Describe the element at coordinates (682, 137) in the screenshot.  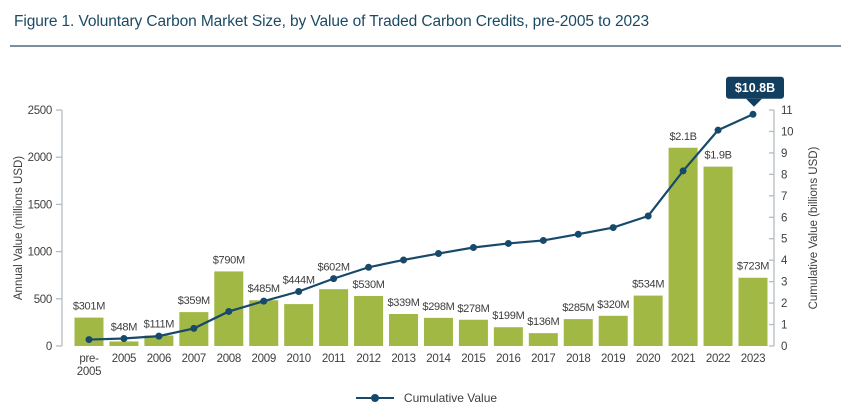
I see `svg-text: $2.1B` at that location.